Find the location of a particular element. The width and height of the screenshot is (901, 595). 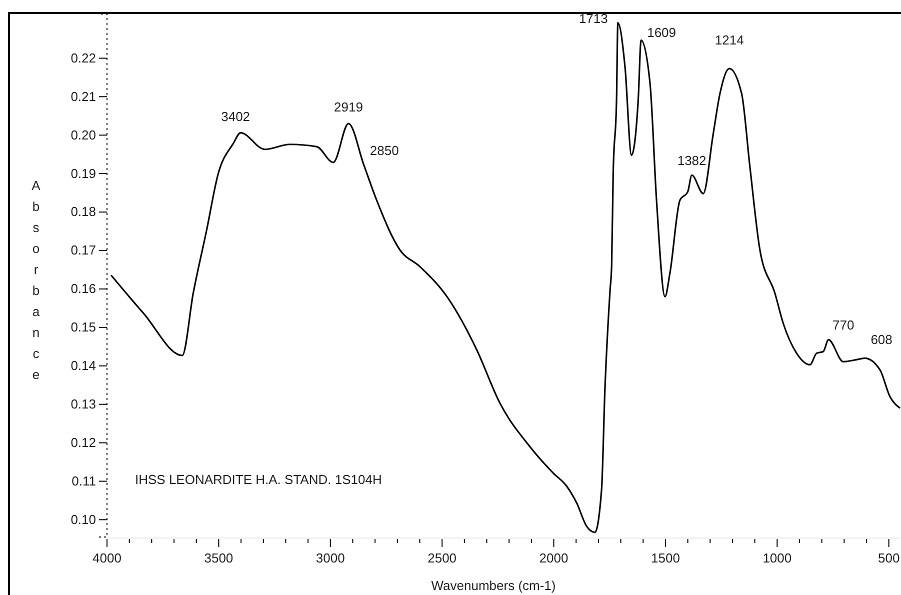

x-tick-label: 3000 is located at coordinates (330, 558).